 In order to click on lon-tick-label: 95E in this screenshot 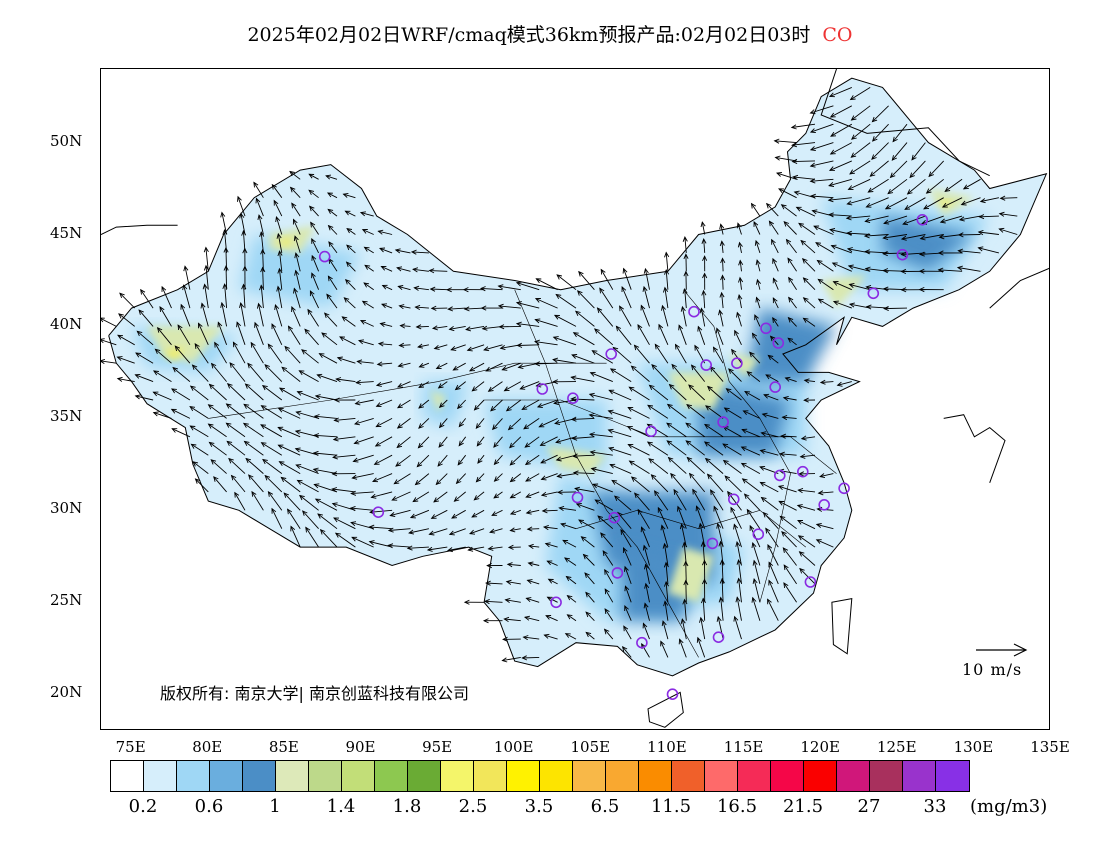, I will do `click(437, 747)`.